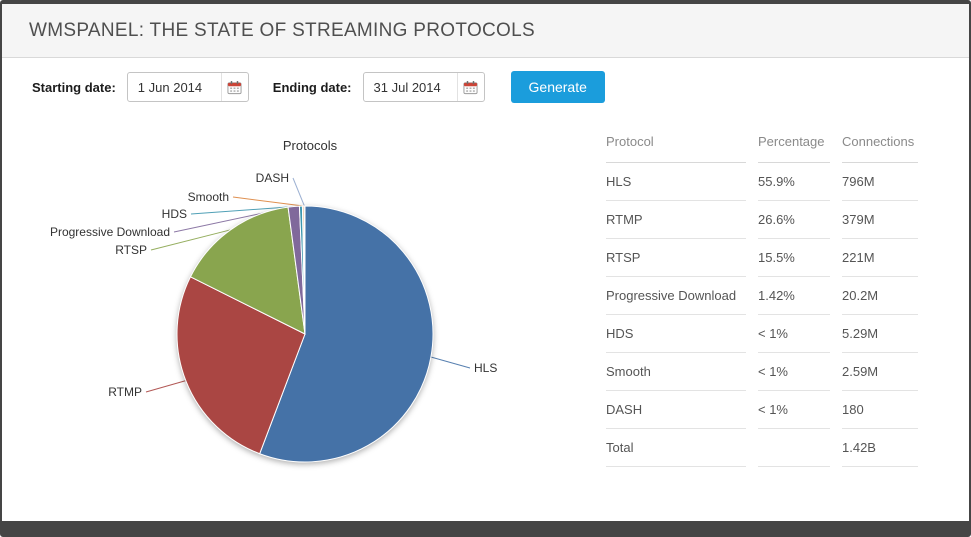  What do you see at coordinates (410, 87) in the screenshot?
I see `ending-date-input` at bounding box center [410, 87].